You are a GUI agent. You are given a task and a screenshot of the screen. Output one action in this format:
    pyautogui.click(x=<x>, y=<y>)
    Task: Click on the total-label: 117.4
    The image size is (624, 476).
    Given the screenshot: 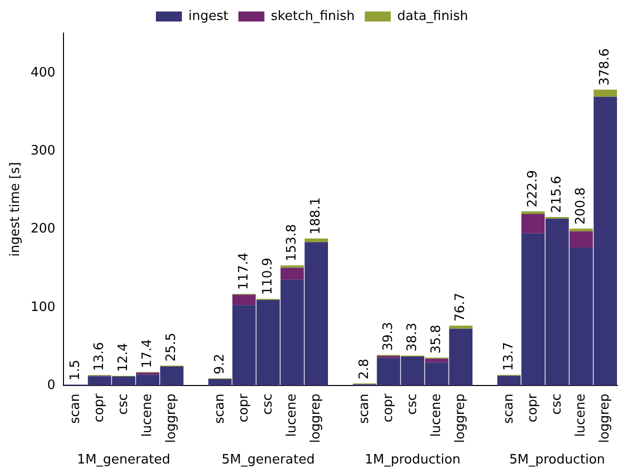 What is the action you would take?
    pyautogui.click(x=244, y=271)
    